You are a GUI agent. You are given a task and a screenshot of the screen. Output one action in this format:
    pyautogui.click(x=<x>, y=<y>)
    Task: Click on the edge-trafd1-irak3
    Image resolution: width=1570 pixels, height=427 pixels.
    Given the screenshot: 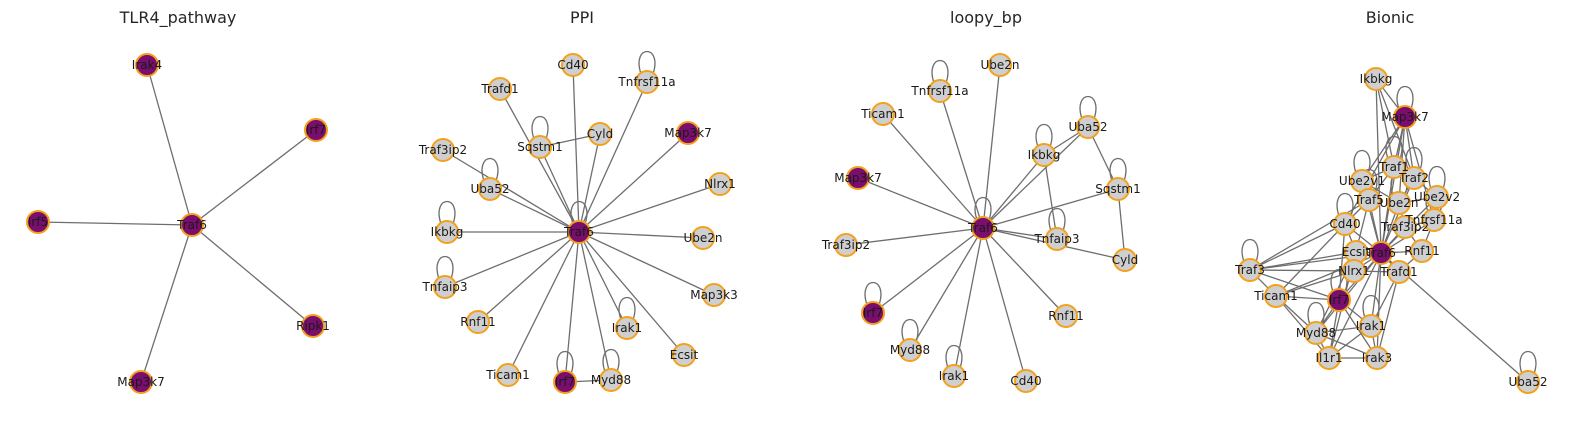 What is the action you would take?
    pyautogui.click(x=1388, y=315)
    